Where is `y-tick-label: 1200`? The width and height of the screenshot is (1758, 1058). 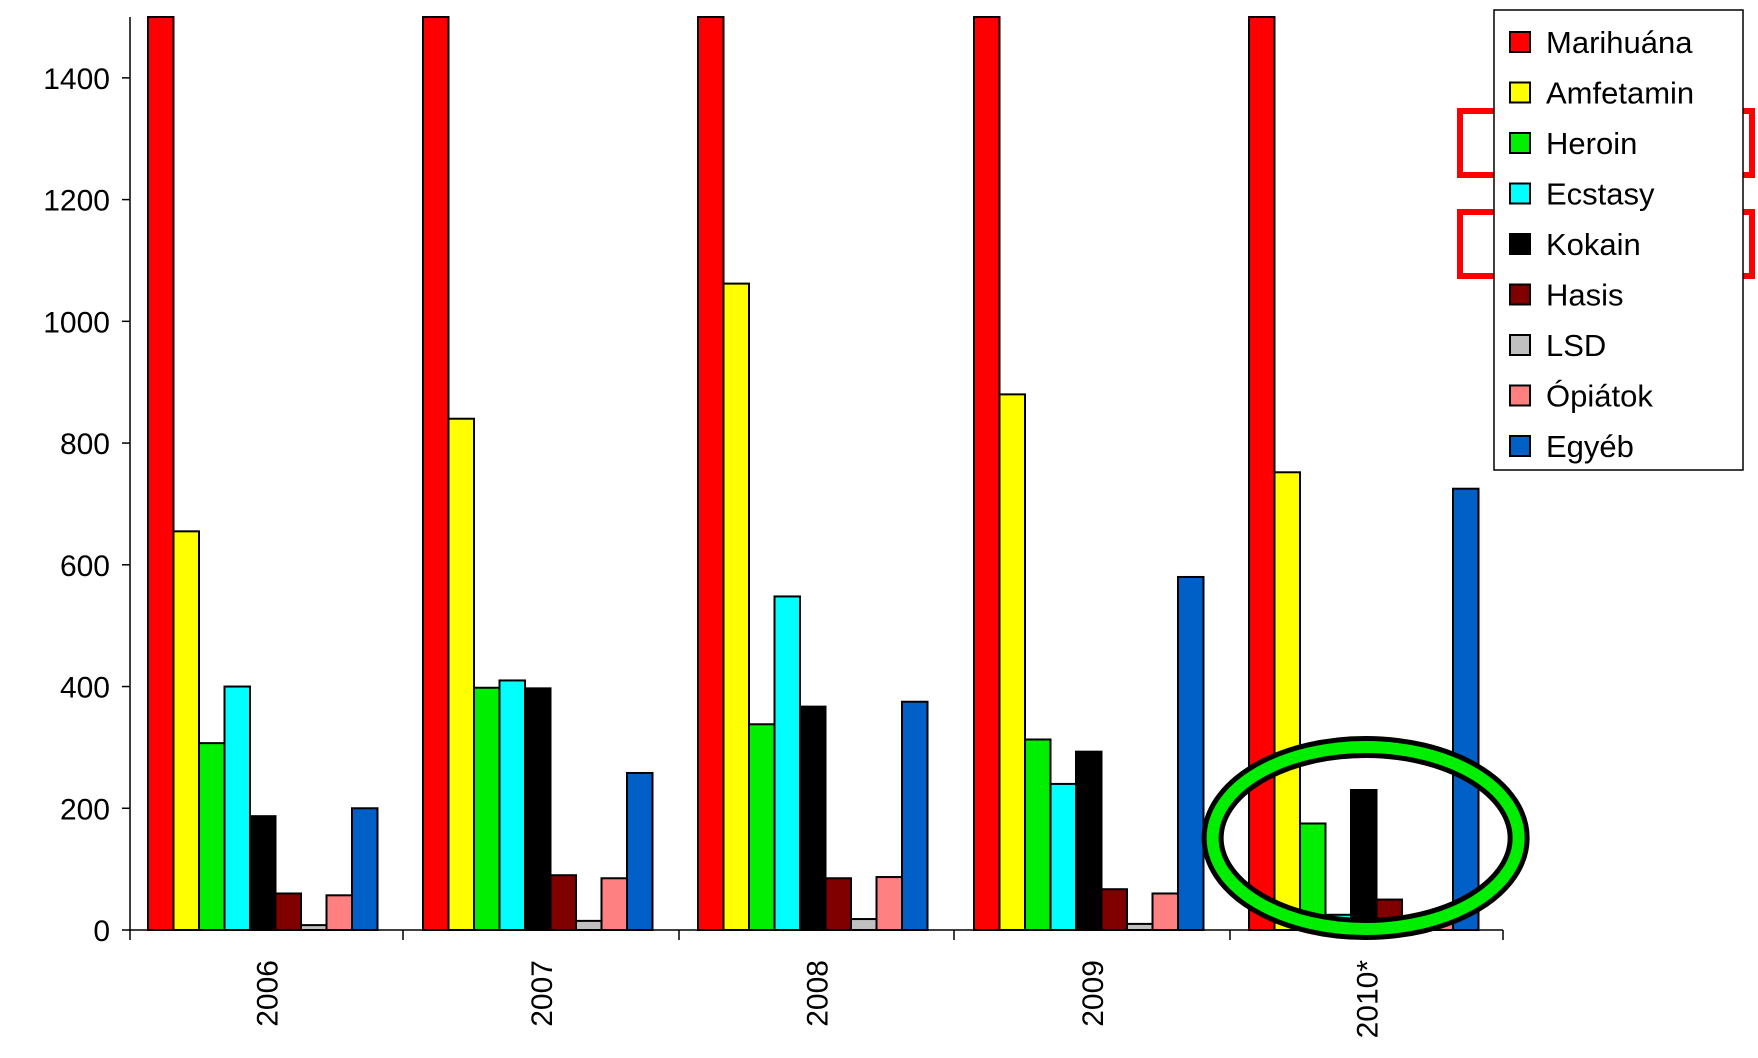
y-tick-label: 1200 is located at coordinates (76, 201).